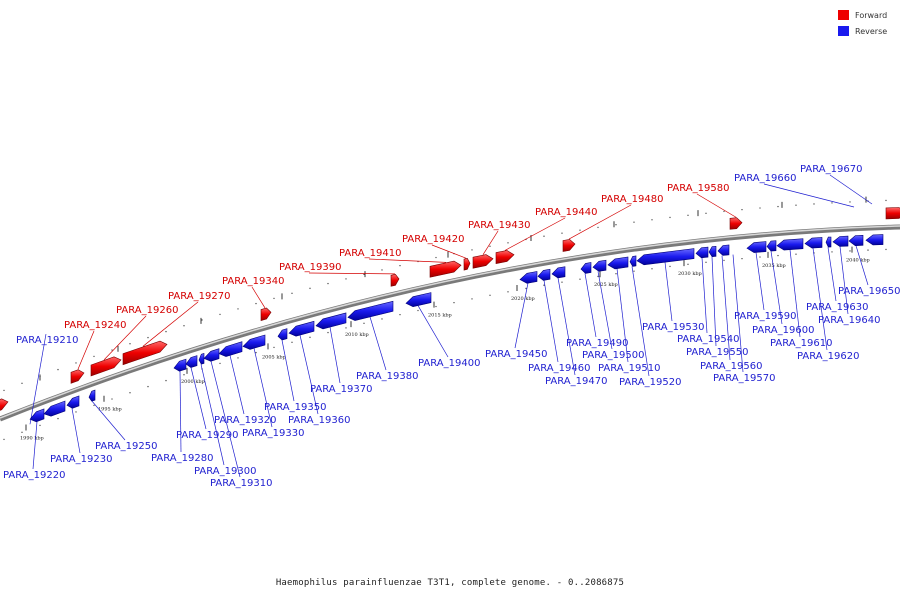  What do you see at coordinates (566, 212) in the screenshot?
I see `gene-label-para_19440: PARA_19440` at bounding box center [566, 212].